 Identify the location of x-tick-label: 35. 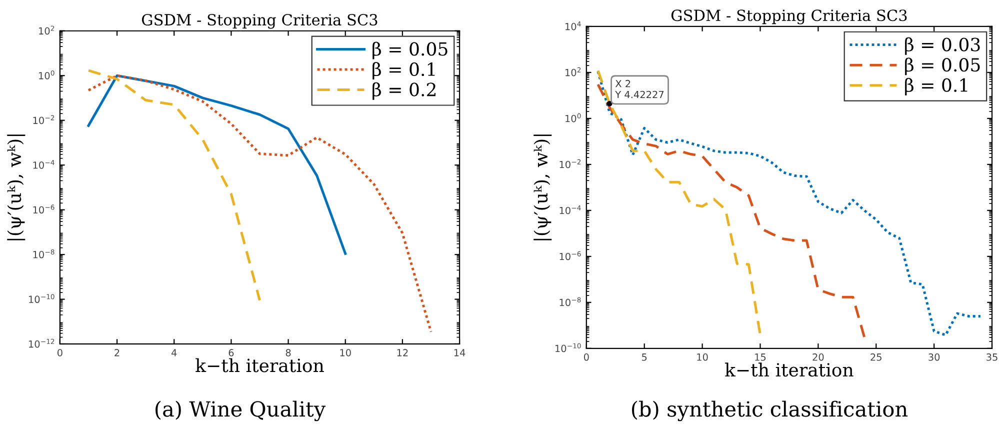
(992, 357).